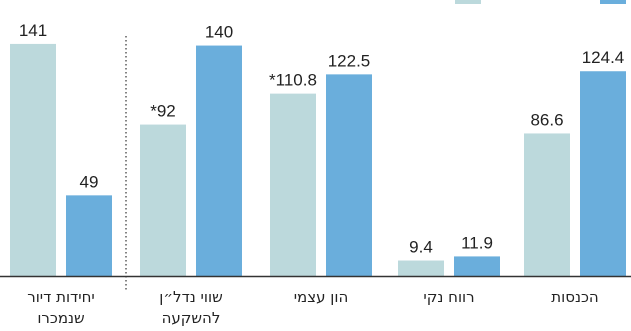 Image resolution: width=631 pixels, height=331 pixels. What do you see at coordinates (163, 111) in the screenshot?
I see `data-label: *92` at bounding box center [163, 111].